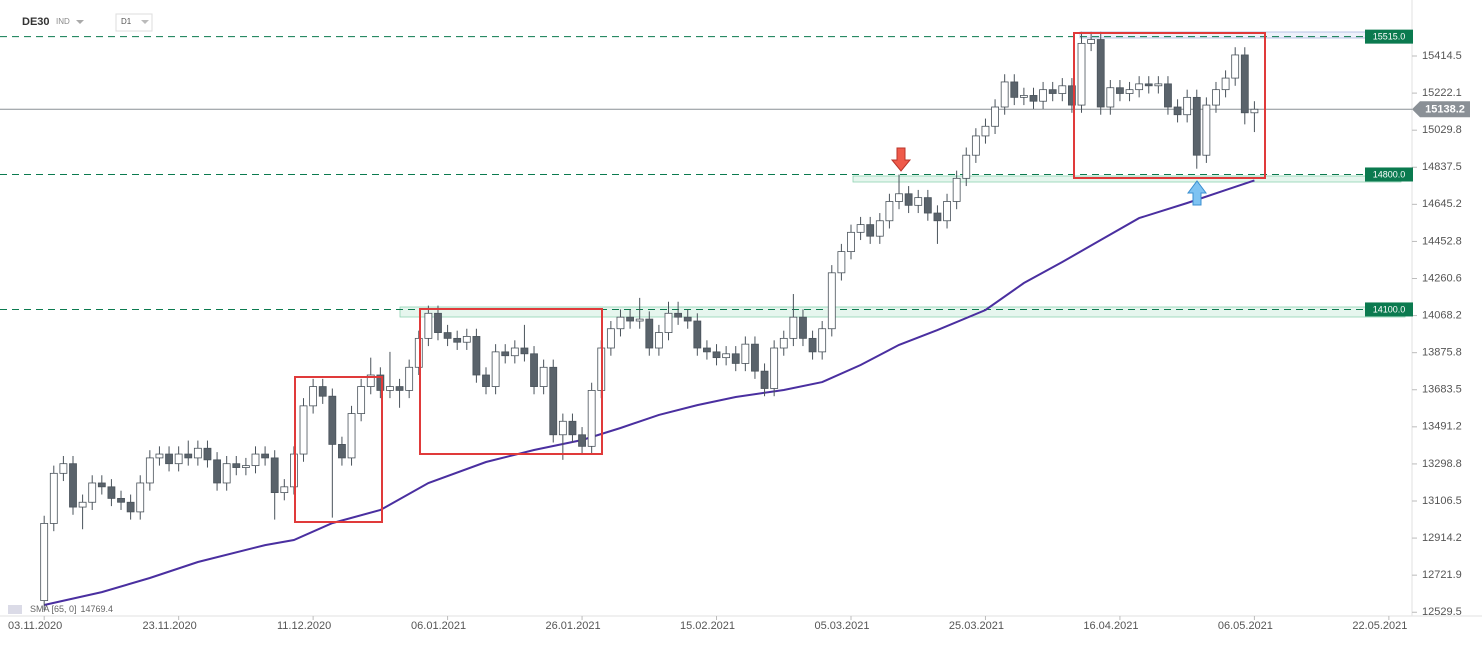  I want to click on x-tick-label: 22.05.2021, so click(1379, 626).